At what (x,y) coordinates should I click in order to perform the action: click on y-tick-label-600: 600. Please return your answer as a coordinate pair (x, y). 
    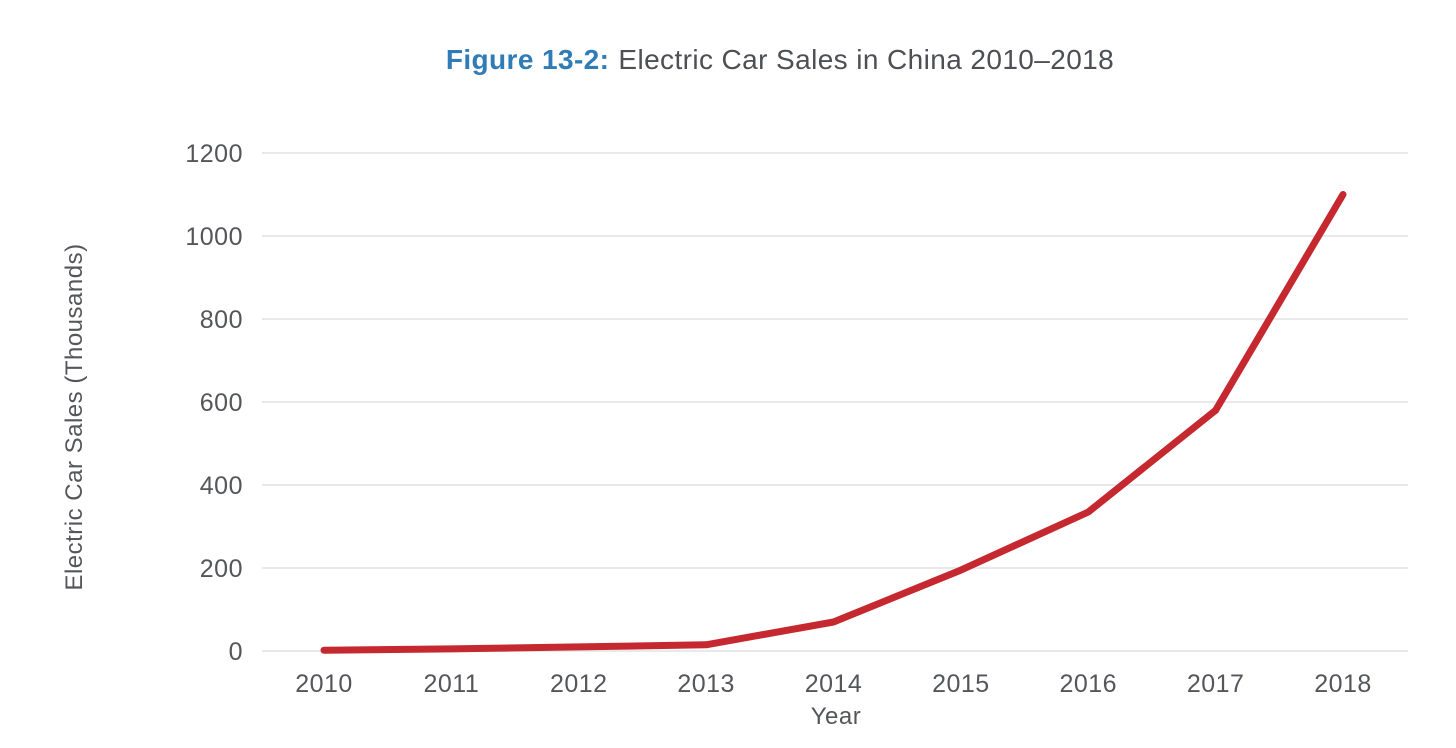
    Looking at the image, I should click on (221, 403).